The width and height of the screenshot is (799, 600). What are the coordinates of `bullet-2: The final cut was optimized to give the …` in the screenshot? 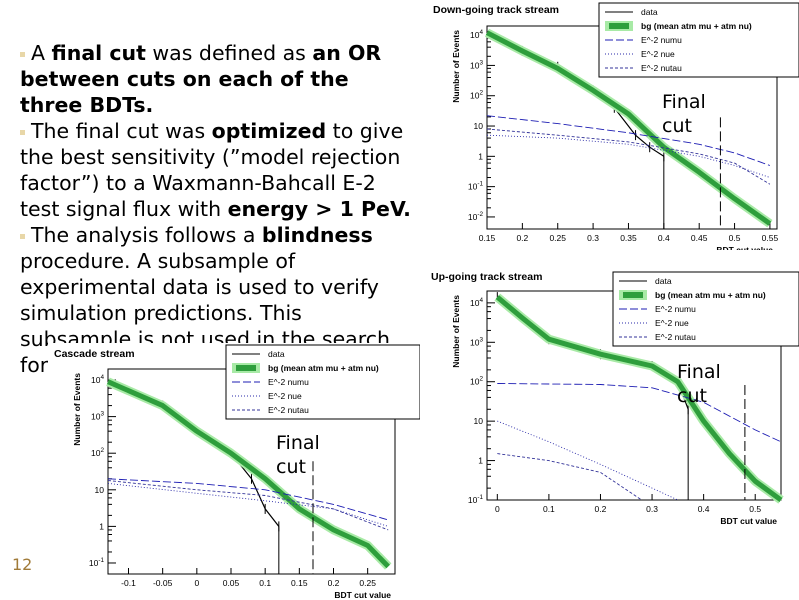 It's located at (217, 170).